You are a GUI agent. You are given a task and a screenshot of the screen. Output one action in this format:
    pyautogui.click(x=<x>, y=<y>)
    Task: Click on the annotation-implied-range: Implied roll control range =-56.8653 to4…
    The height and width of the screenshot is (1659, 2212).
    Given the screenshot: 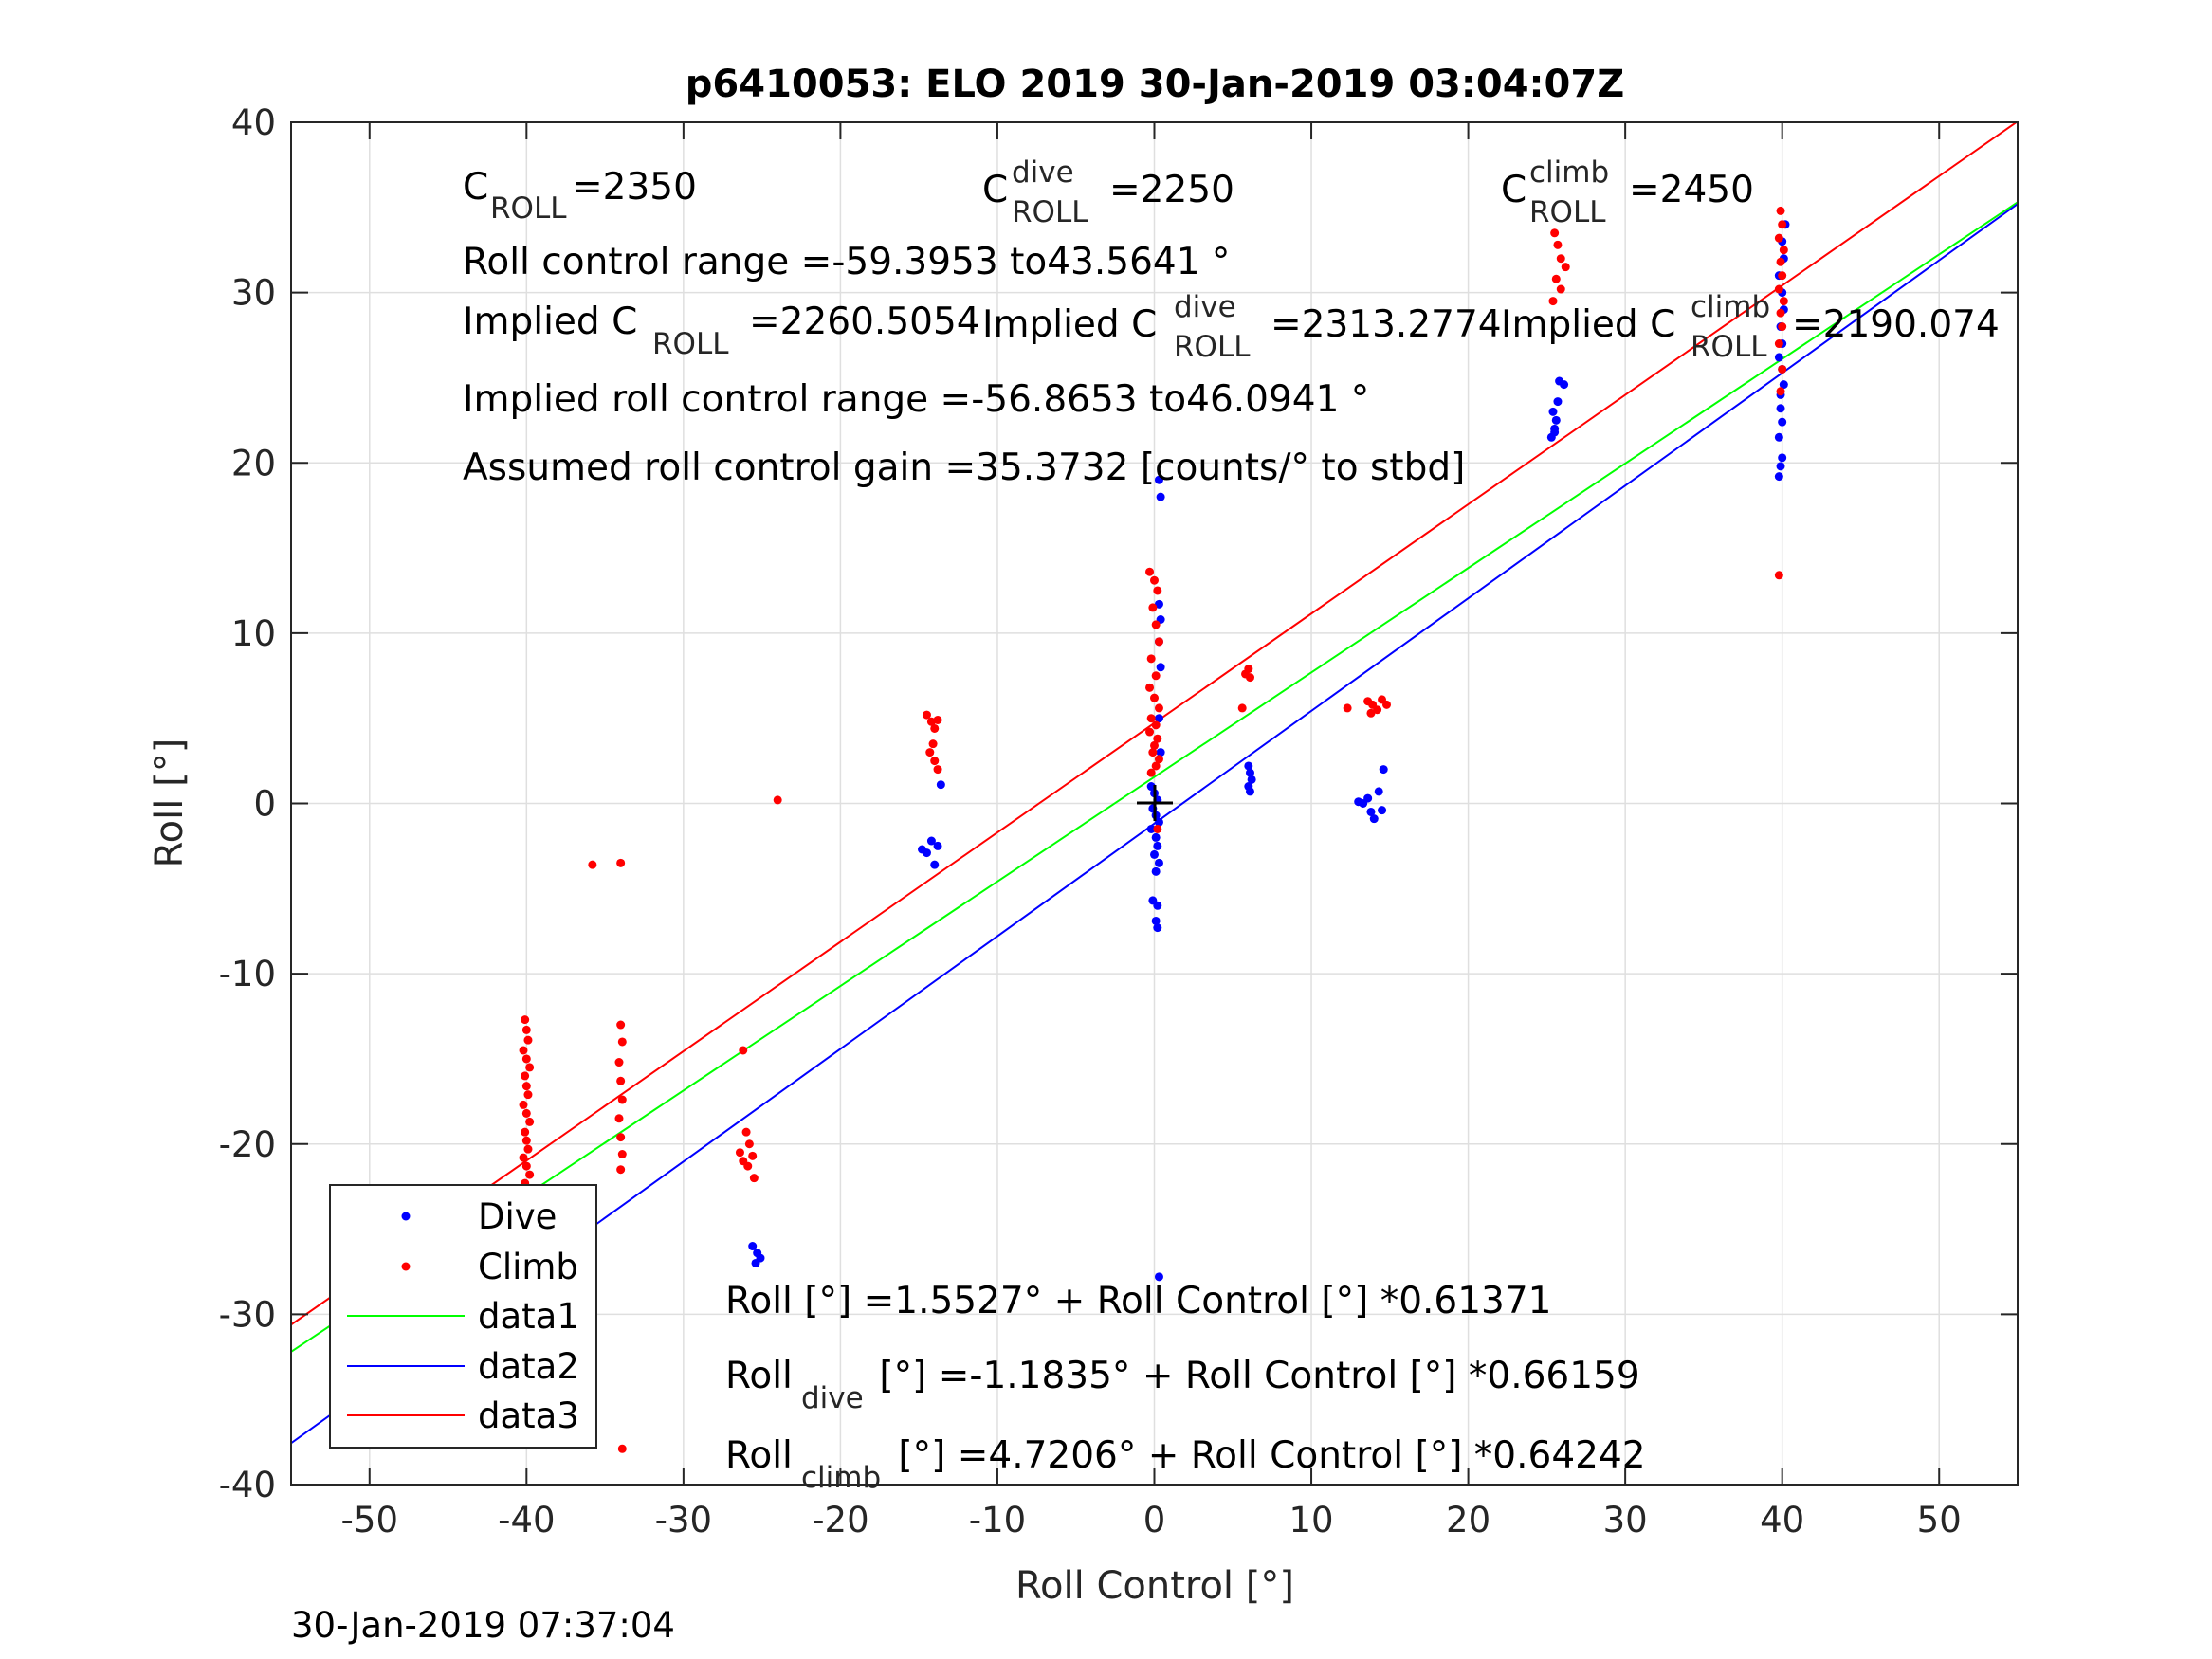 What is the action you would take?
    pyautogui.click(x=916, y=399)
    